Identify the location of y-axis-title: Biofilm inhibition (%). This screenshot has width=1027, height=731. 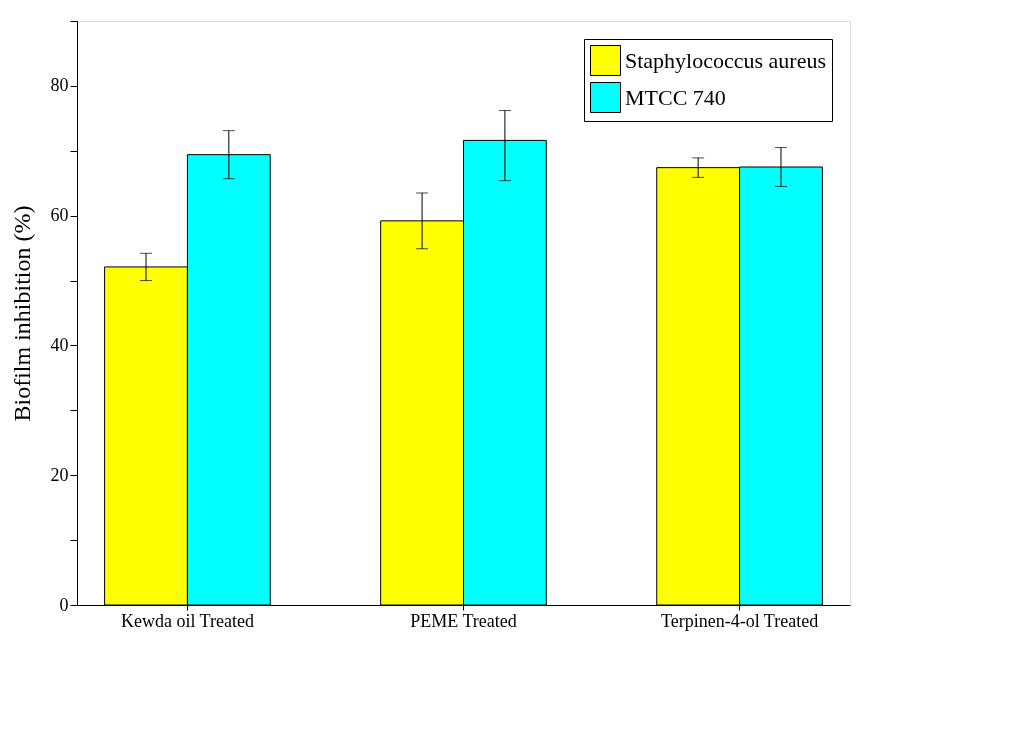
(21, 313).